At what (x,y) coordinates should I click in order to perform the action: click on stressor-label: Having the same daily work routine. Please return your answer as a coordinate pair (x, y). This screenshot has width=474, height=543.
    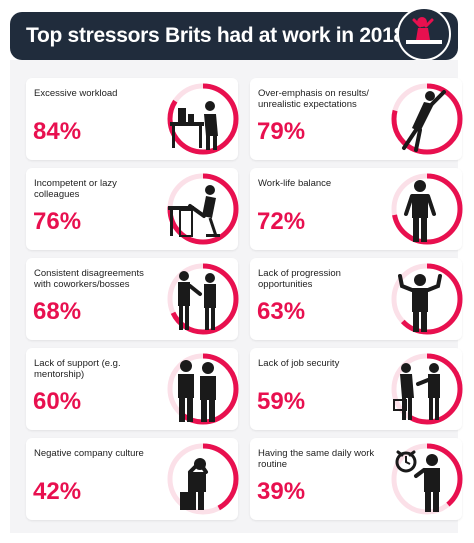
    Looking at the image, I should click on (316, 459).